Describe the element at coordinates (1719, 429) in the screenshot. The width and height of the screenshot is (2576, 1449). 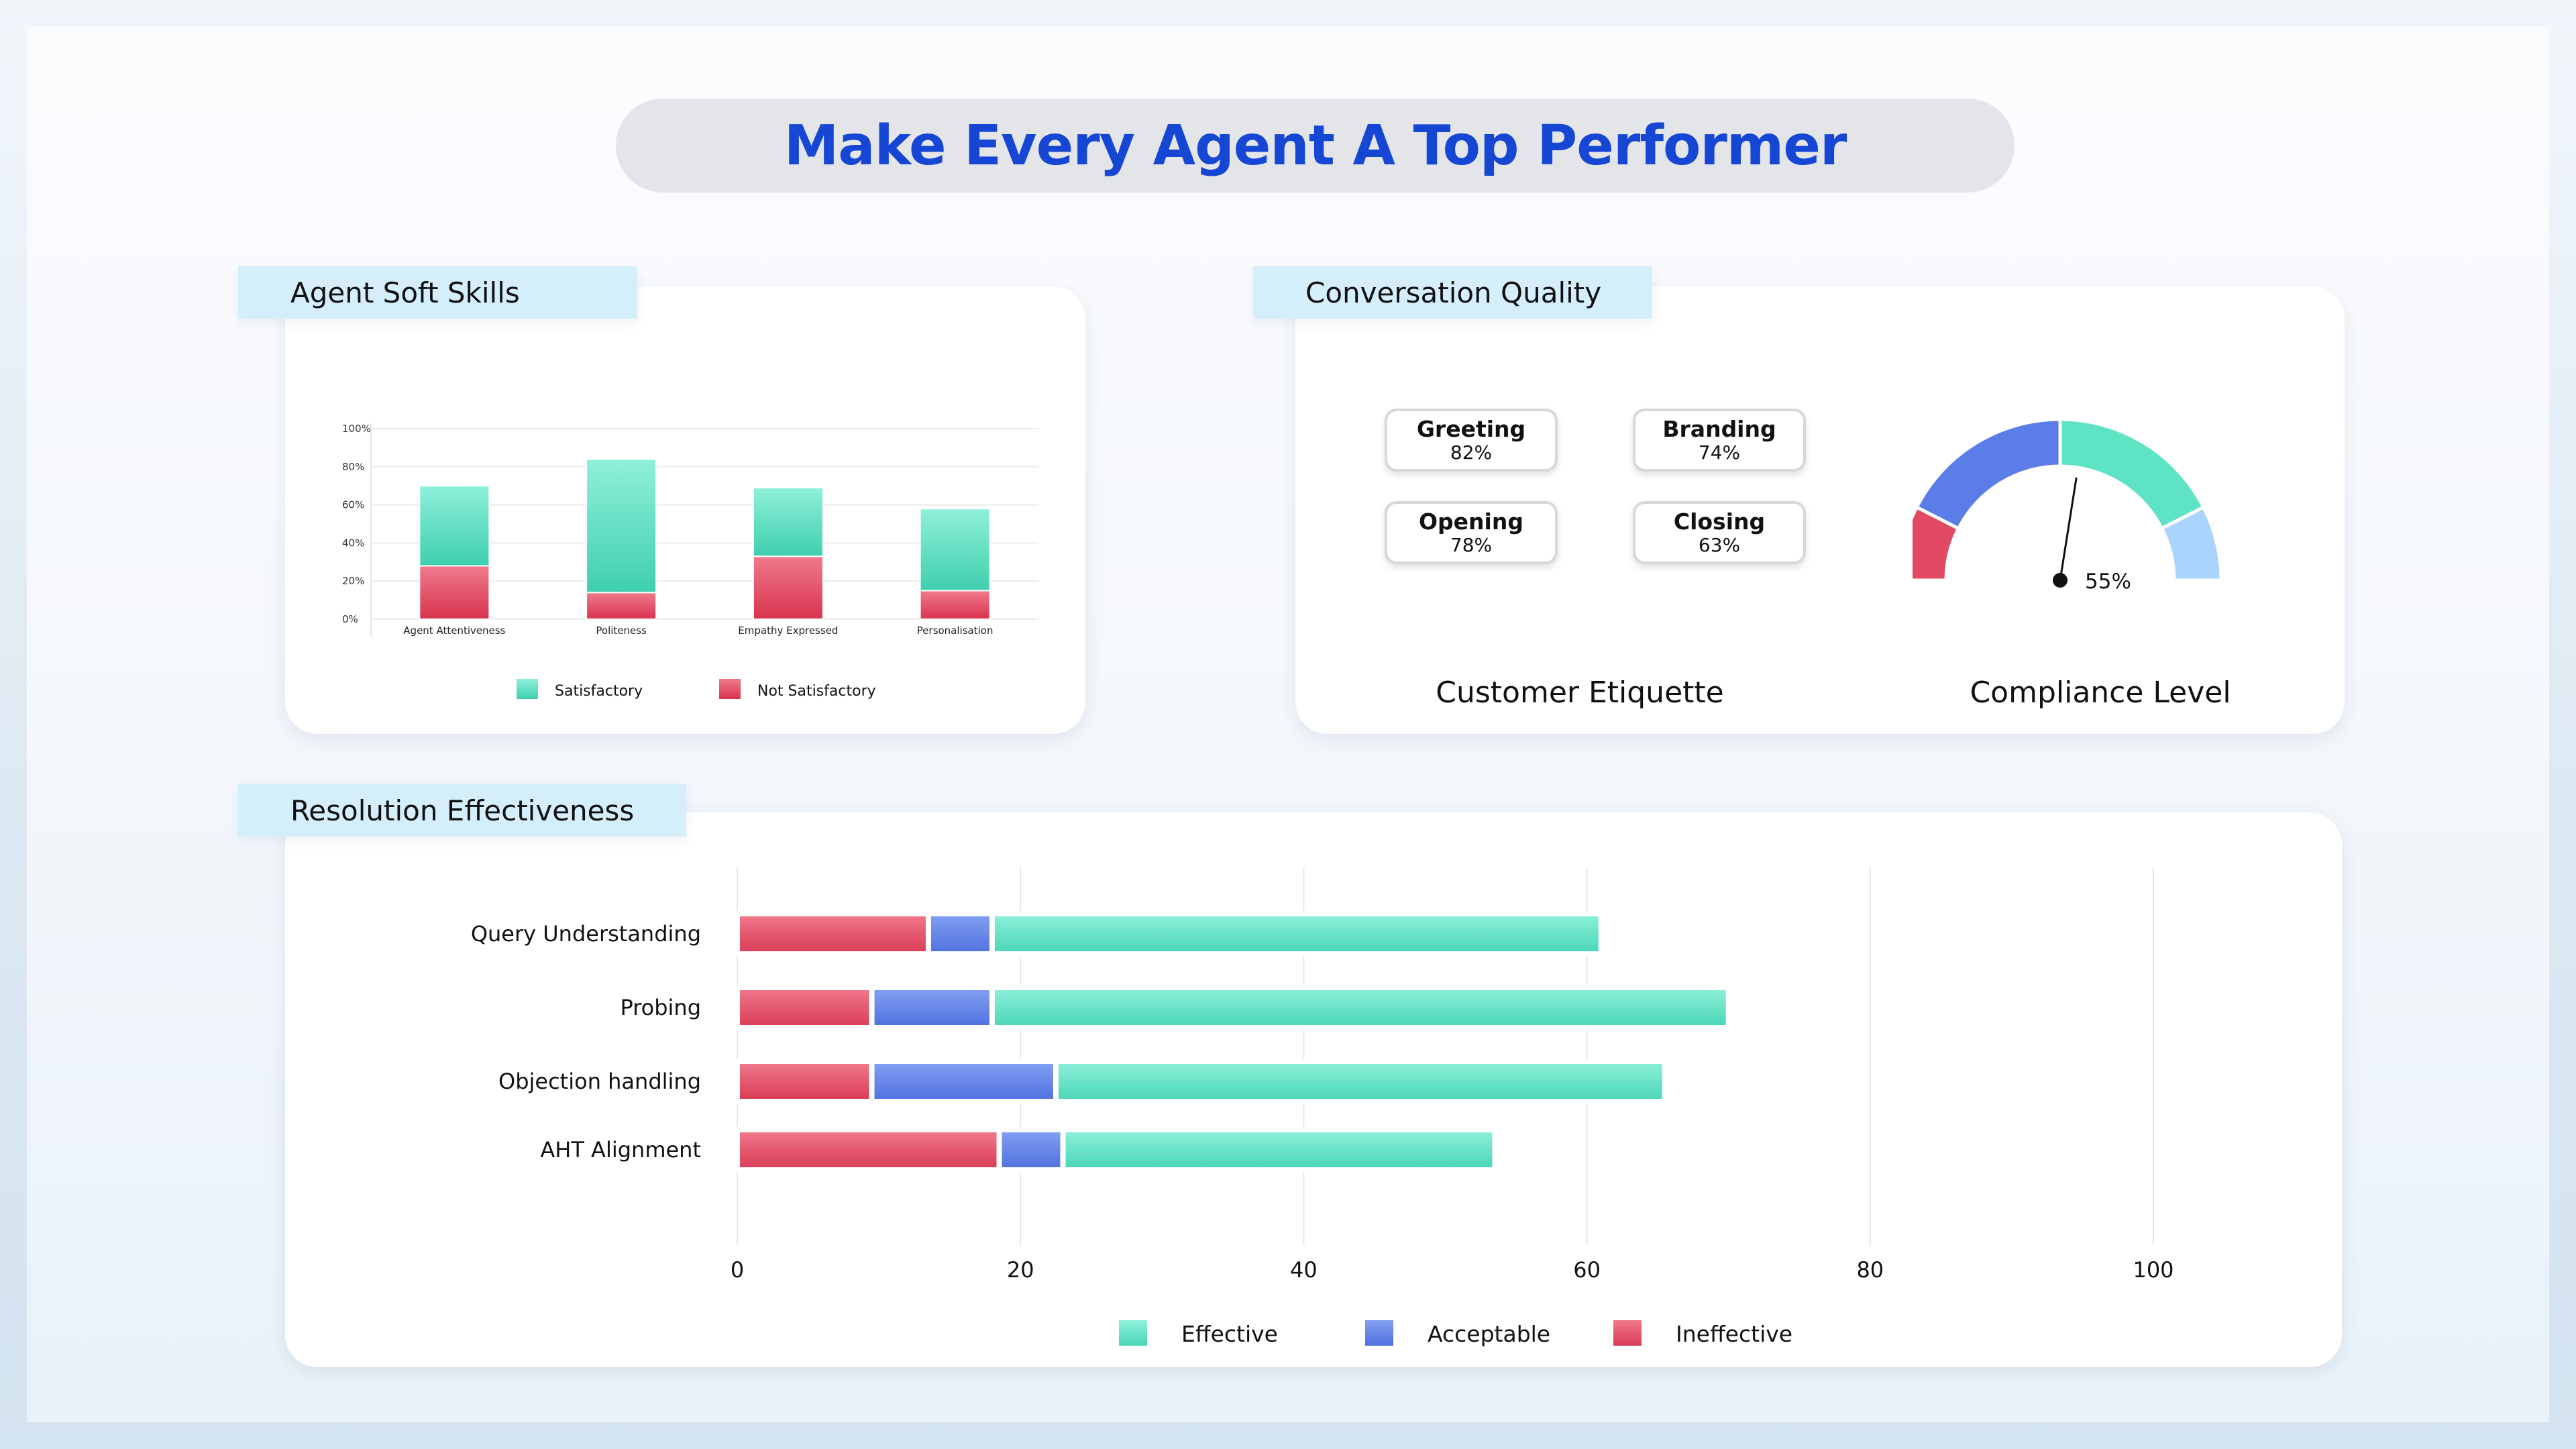
I see `metric-name: Branding` at that location.